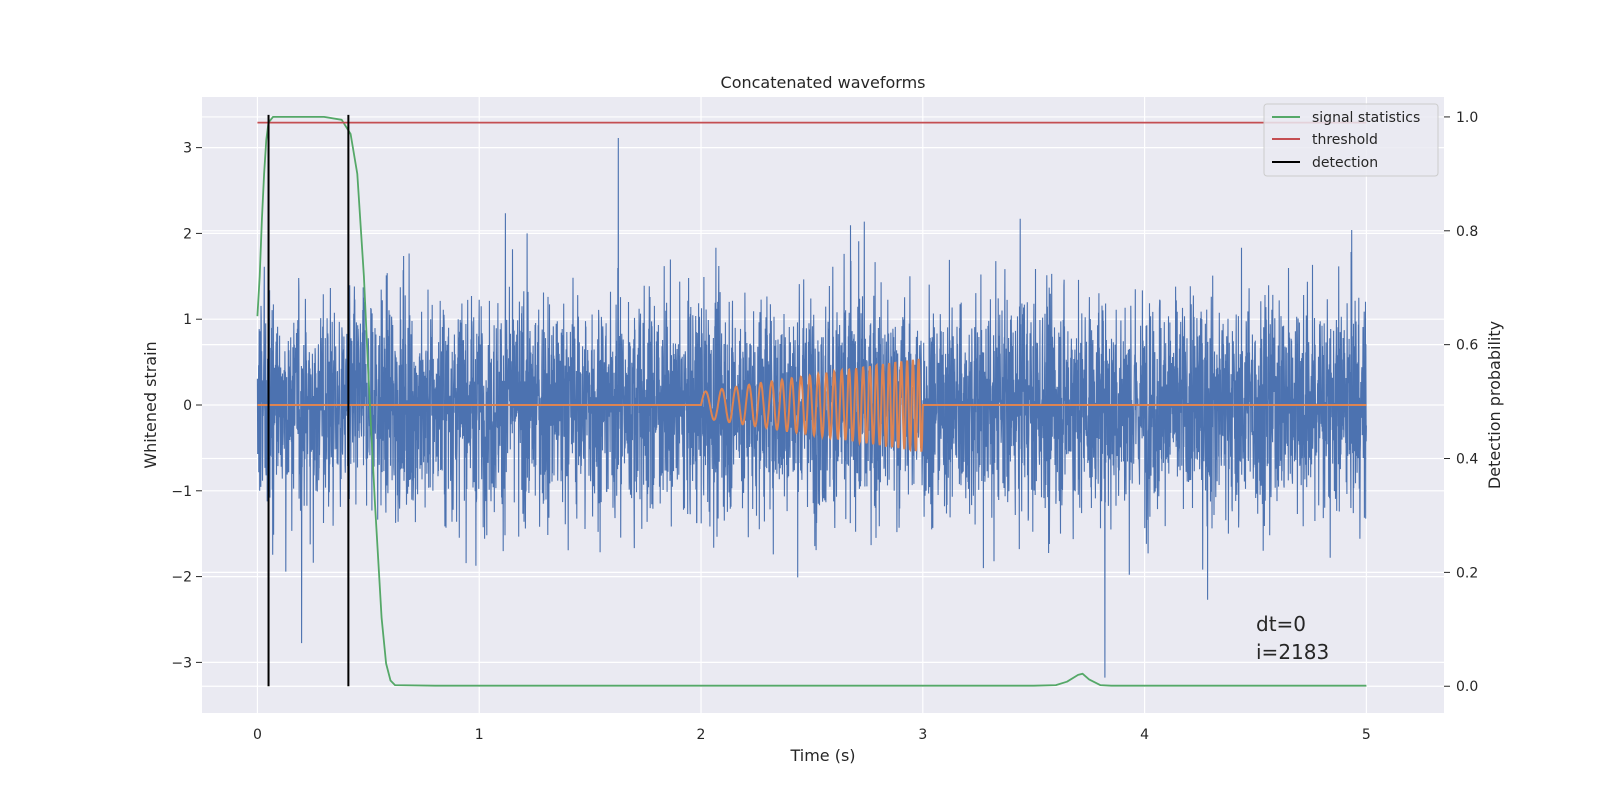 This screenshot has width=1600, height=800. What do you see at coordinates (181, 663) in the screenshot?
I see `y-tick-label: −3` at bounding box center [181, 663].